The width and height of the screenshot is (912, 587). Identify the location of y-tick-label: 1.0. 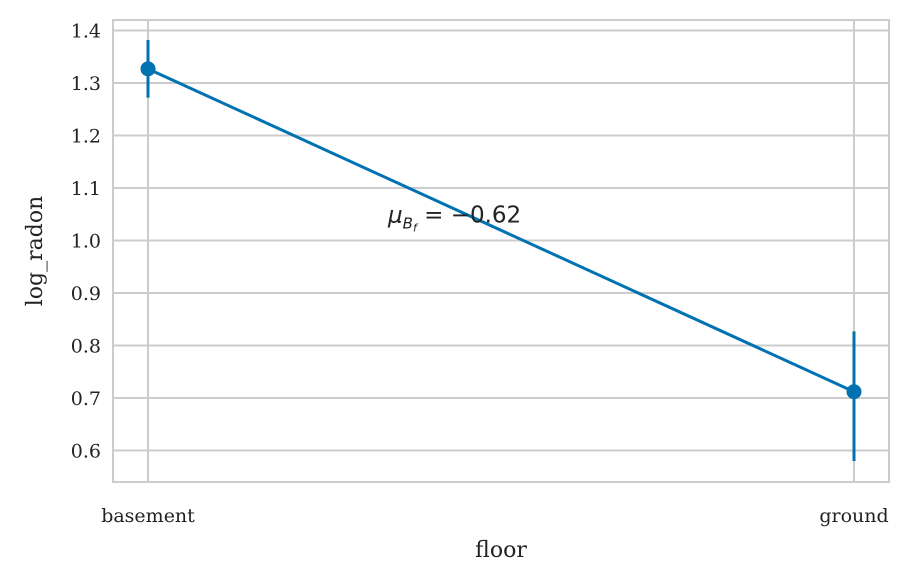
(86, 242).